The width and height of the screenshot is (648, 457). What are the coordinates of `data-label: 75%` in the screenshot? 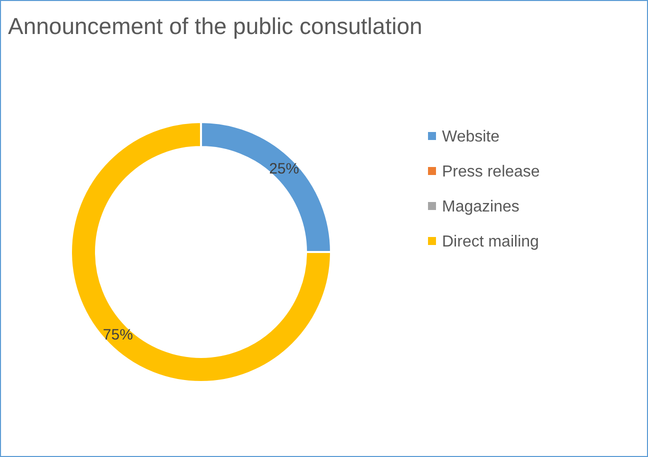 It's located at (117, 335).